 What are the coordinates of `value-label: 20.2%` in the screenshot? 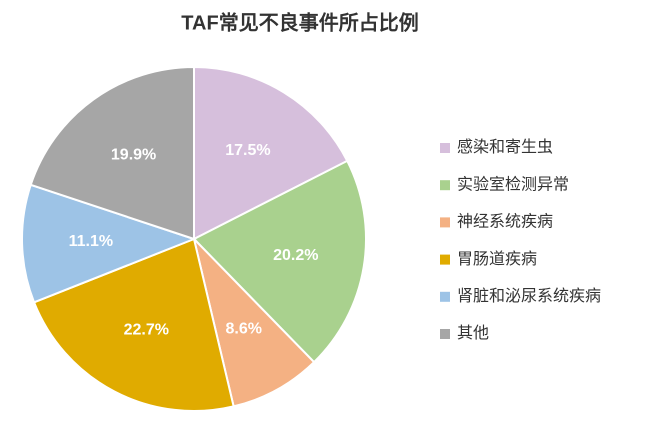 It's located at (295, 255).